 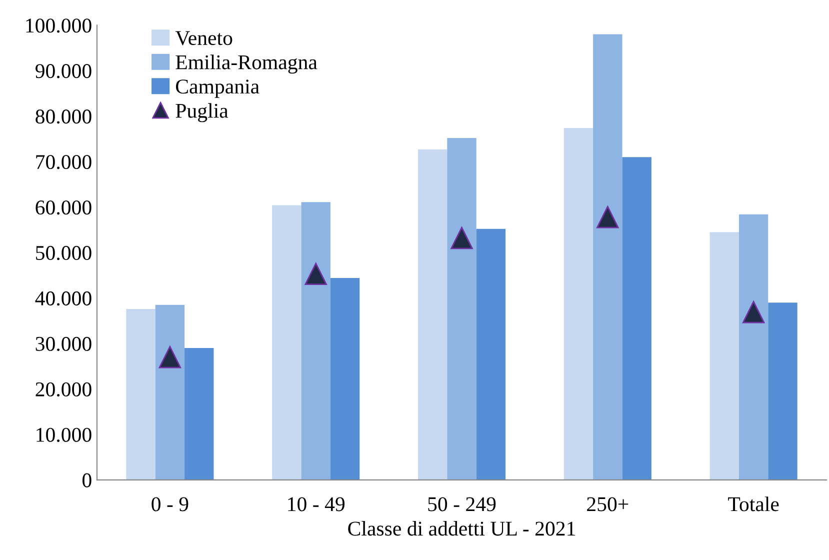 I want to click on legend-label: Puglia, so click(x=202, y=112).